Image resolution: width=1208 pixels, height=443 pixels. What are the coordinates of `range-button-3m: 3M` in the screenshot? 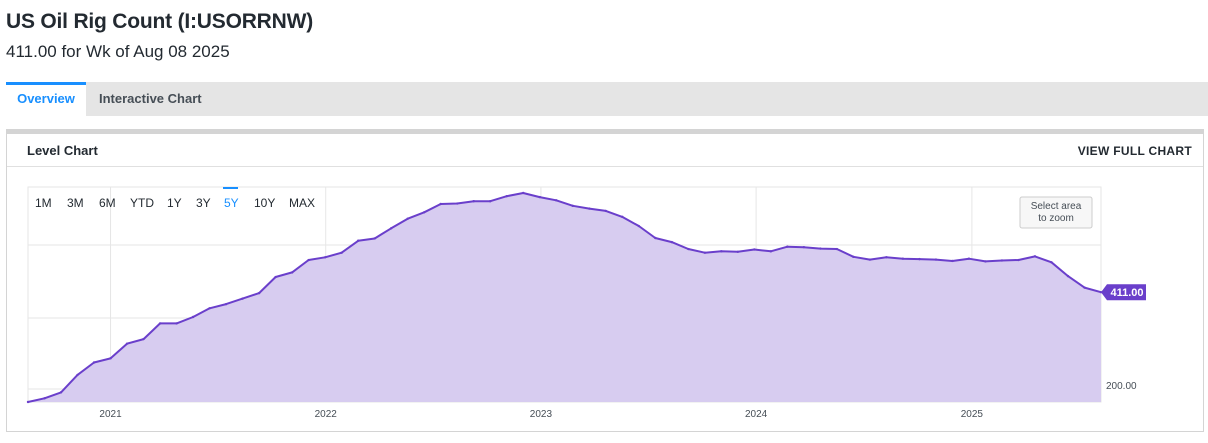 It's located at (75, 203).